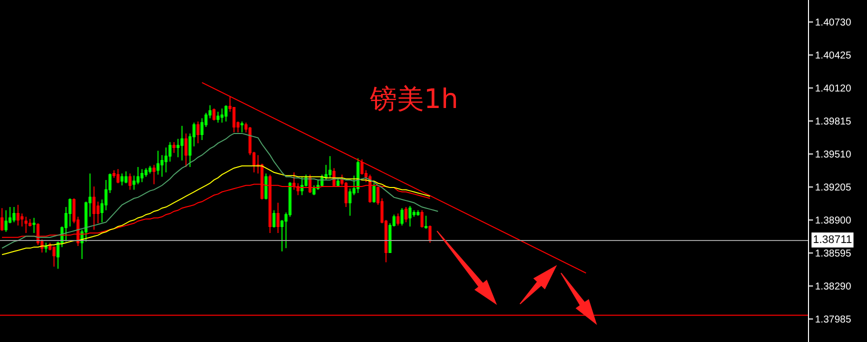  I want to click on y-tick-label: 1.38900, so click(833, 221).